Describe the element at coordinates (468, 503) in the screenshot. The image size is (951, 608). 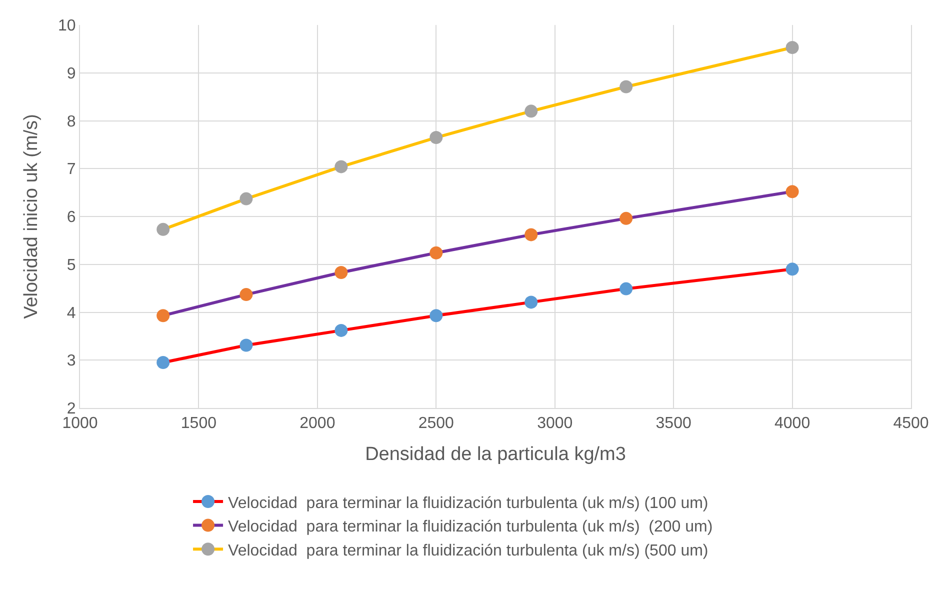
I see `legend-label: Velocidad para terminar la fluidización turbulenta (uk m/s) (100 um)` at that location.